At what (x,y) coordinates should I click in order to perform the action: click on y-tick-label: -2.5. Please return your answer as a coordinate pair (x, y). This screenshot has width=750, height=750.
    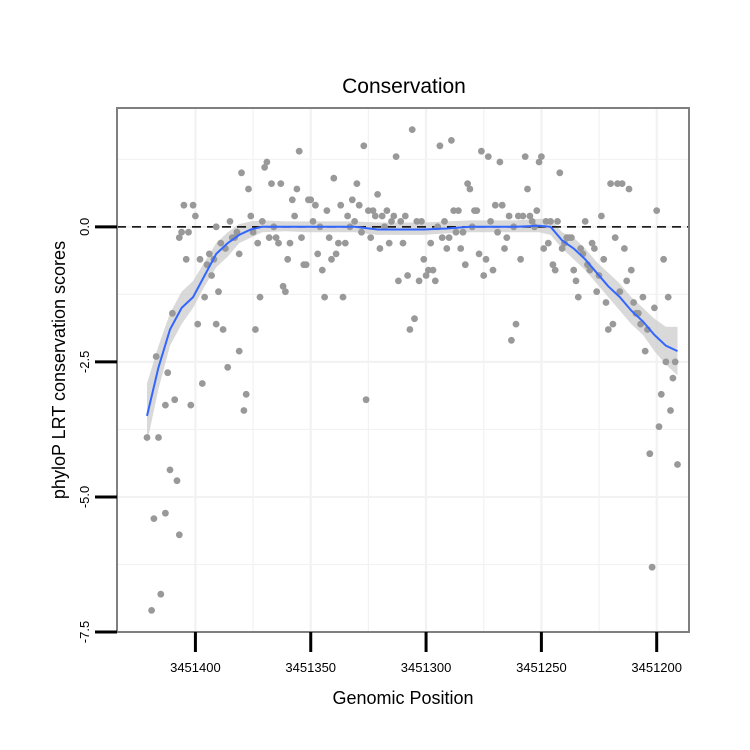
    Looking at the image, I should click on (84, 362).